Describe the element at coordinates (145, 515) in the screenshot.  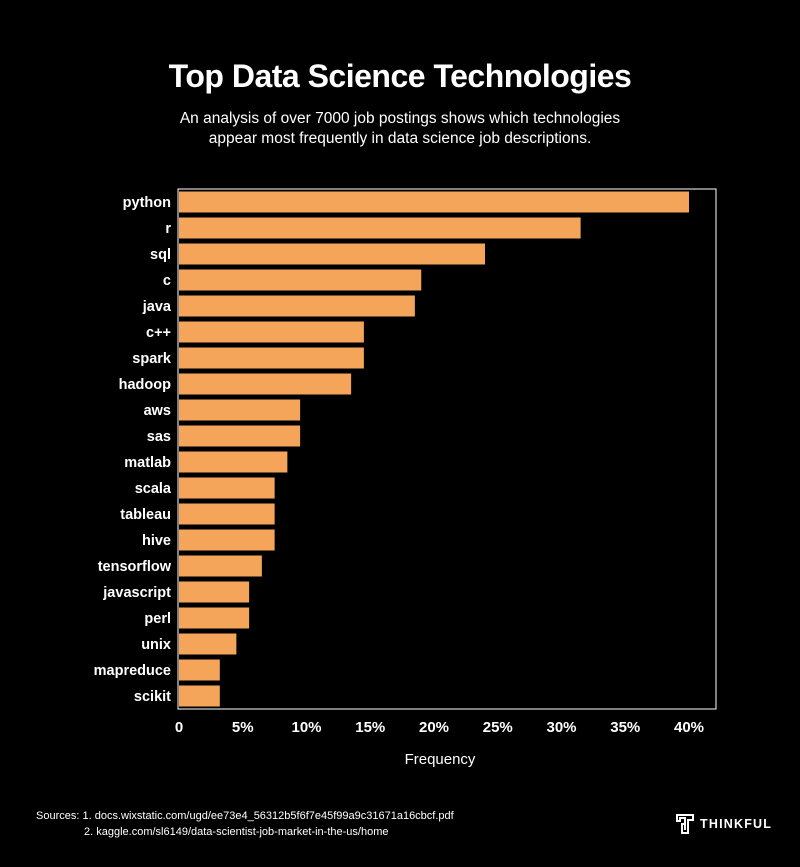
I see `category-label-tableau: tableau` at that location.